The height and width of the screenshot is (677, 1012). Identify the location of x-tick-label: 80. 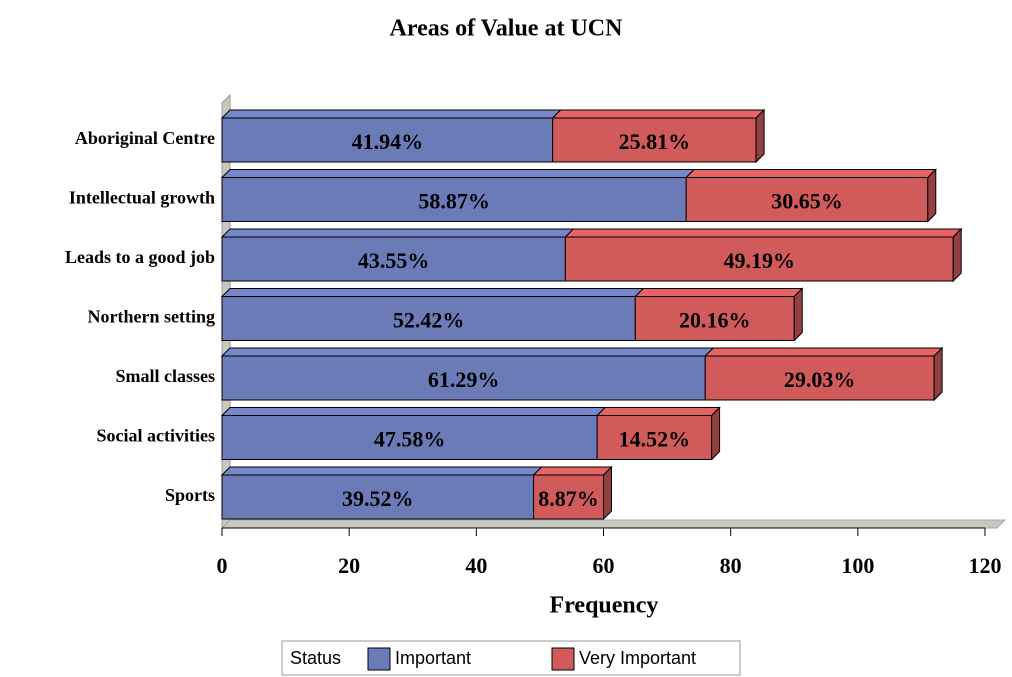
(731, 565).